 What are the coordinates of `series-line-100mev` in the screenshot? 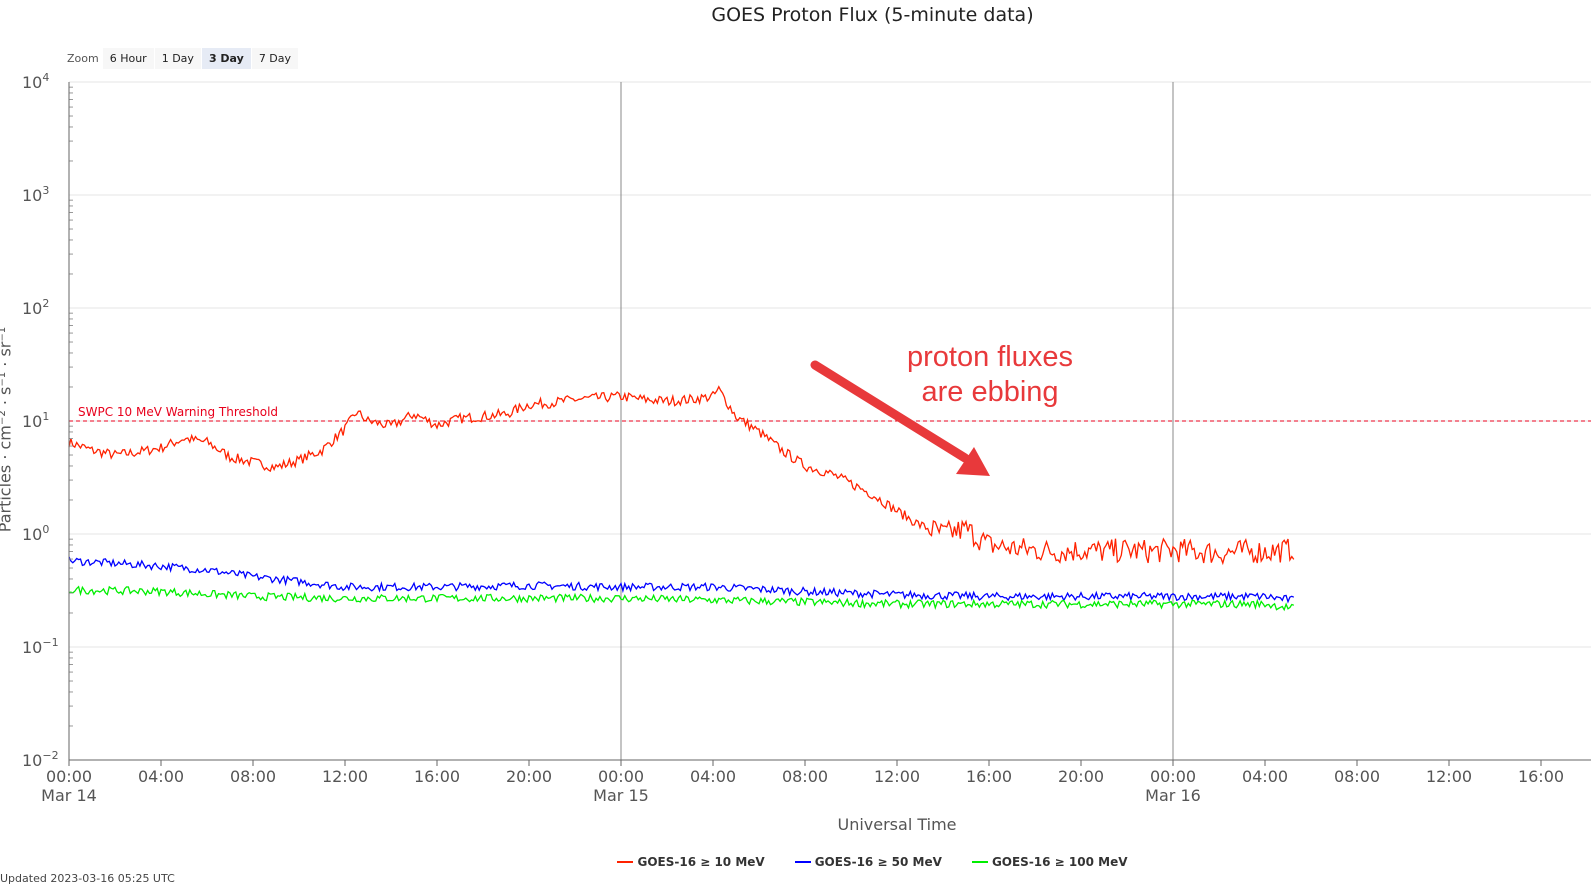 It's located at (681, 598).